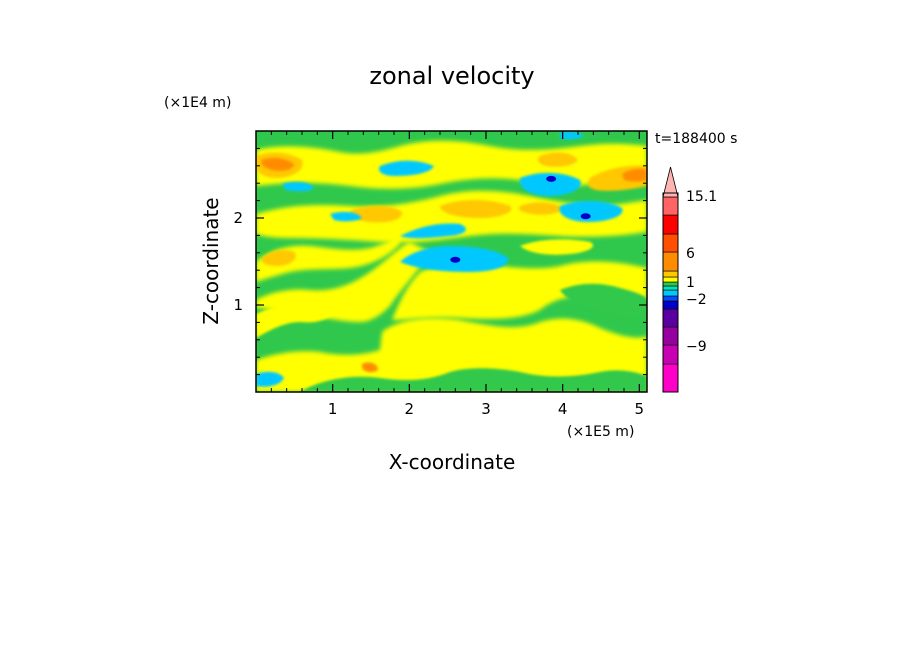  What do you see at coordinates (410, 409) in the screenshot?
I see `x-tick-label: 2` at bounding box center [410, 409].